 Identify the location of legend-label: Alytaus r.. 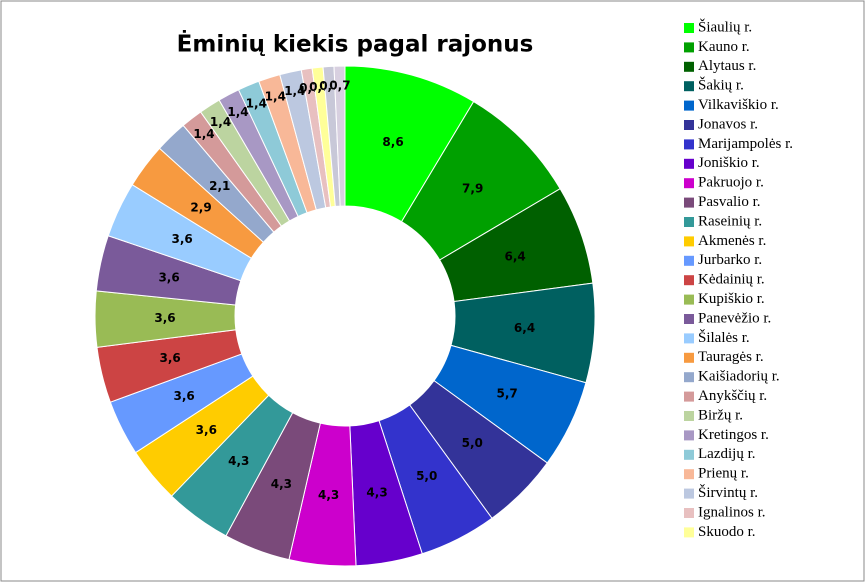
(727, 66).